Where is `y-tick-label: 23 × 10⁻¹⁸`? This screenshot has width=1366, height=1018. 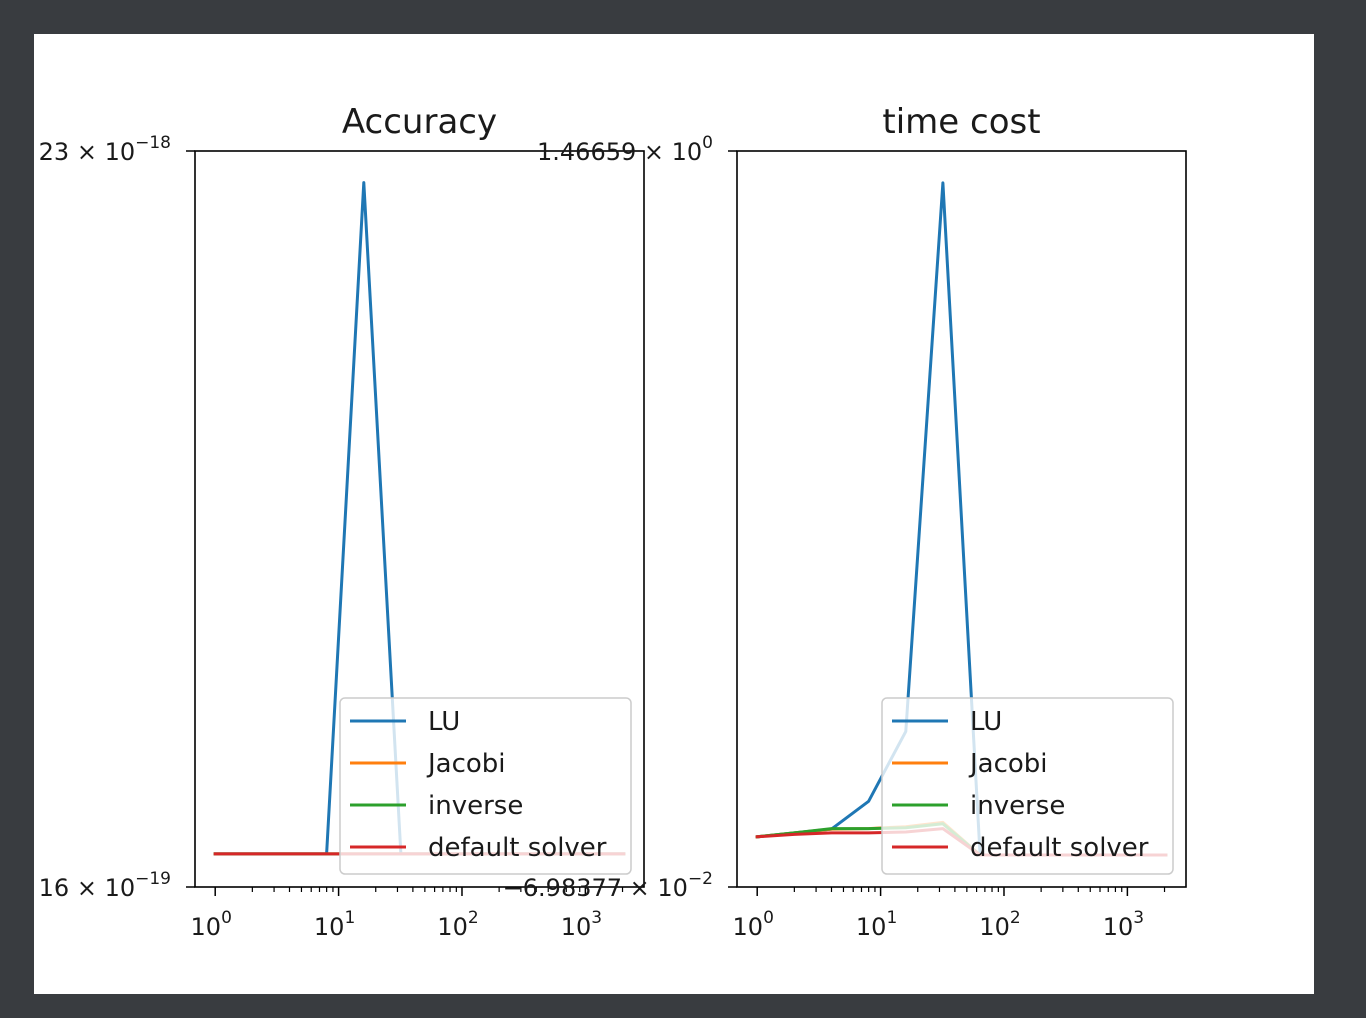
y-tick-label: 23 × 10⁻¹⁸ is located at coordinates (105, 149).